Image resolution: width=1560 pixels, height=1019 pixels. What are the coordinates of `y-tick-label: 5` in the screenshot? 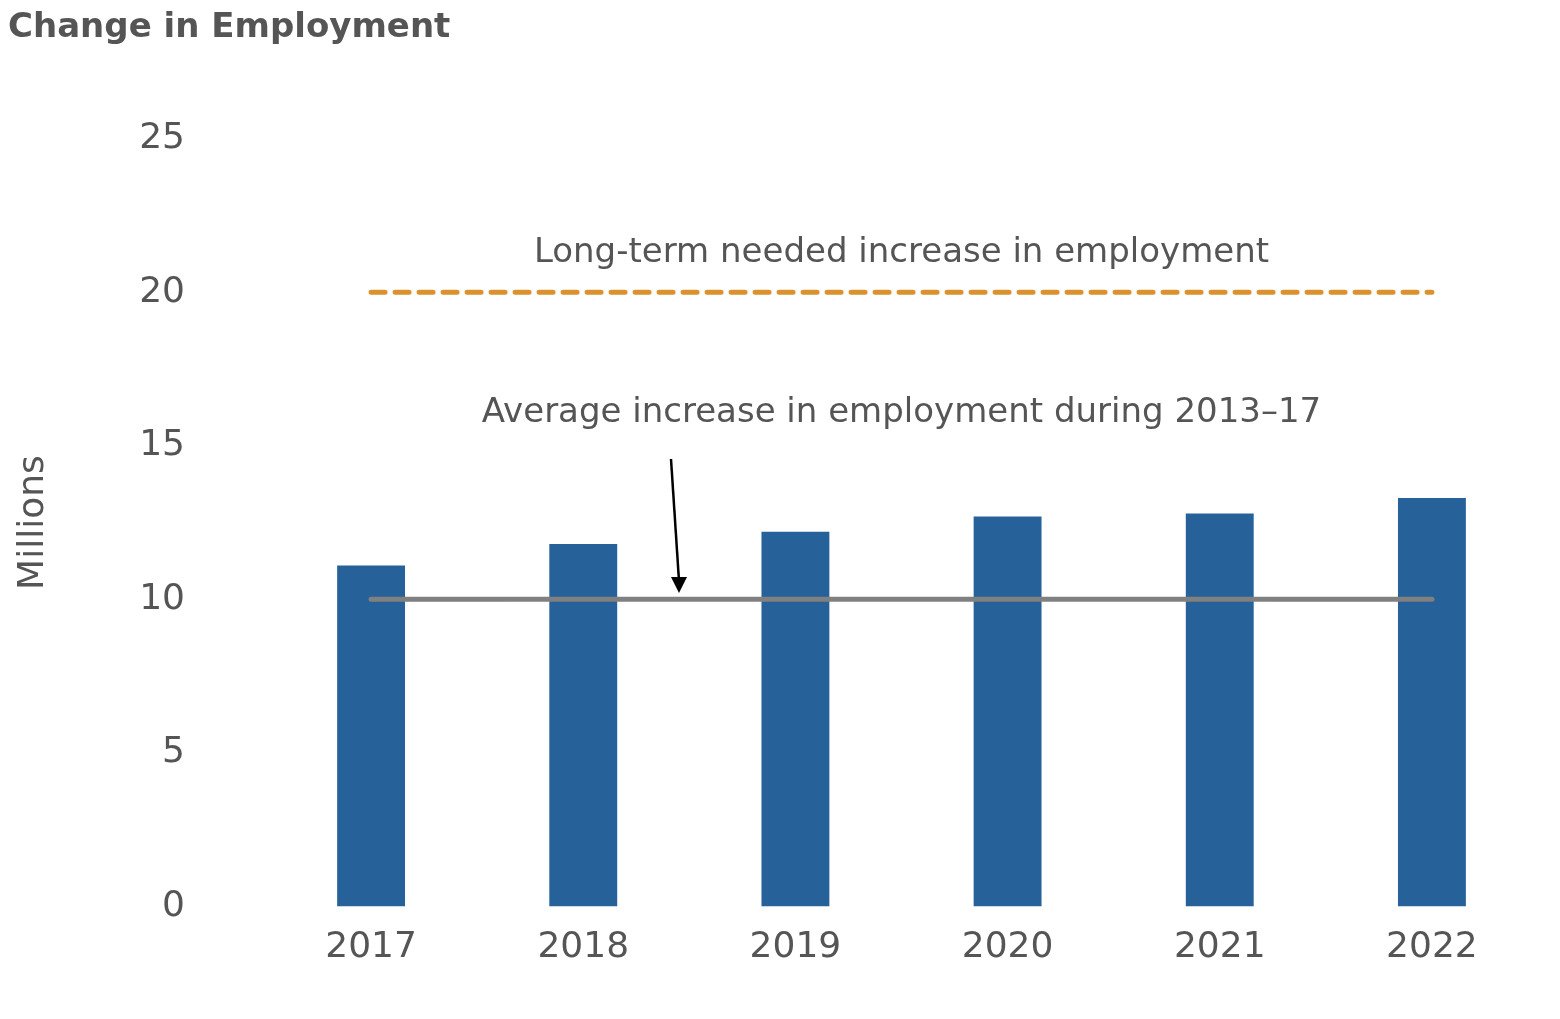 It's located at (174, 750).